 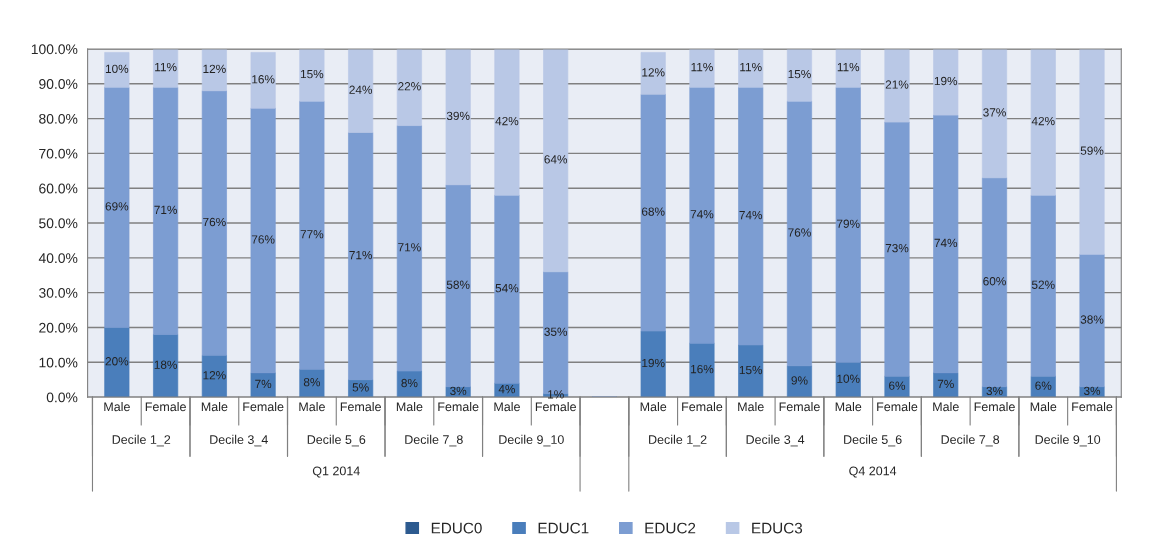 I want to click on data-label: 4%, so click(x=507, y=389).